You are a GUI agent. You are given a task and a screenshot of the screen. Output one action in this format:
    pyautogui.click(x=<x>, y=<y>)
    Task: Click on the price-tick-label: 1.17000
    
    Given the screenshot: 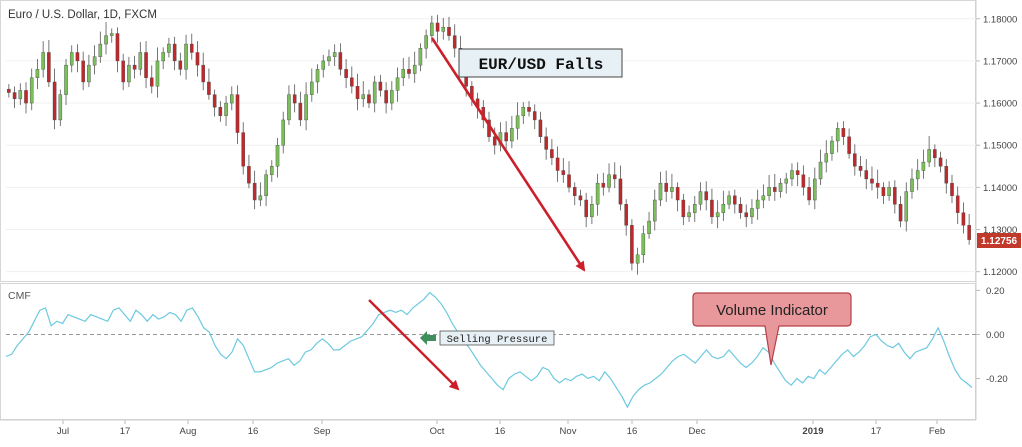 What is the action you would take?
    pyautogui.click(x=1000, y=61)
    